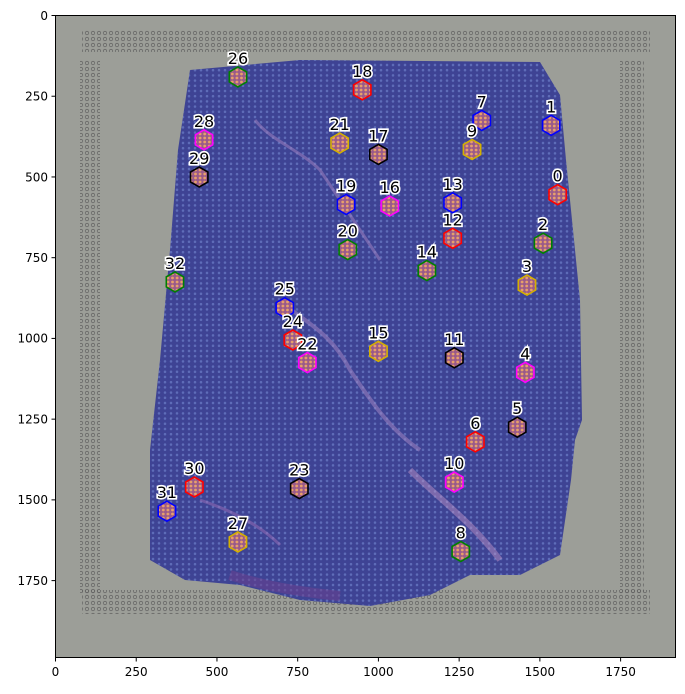  Describe the element at coordinates (307, 344) in the screenshot. I see `cluster-label-22: 22` at that location.